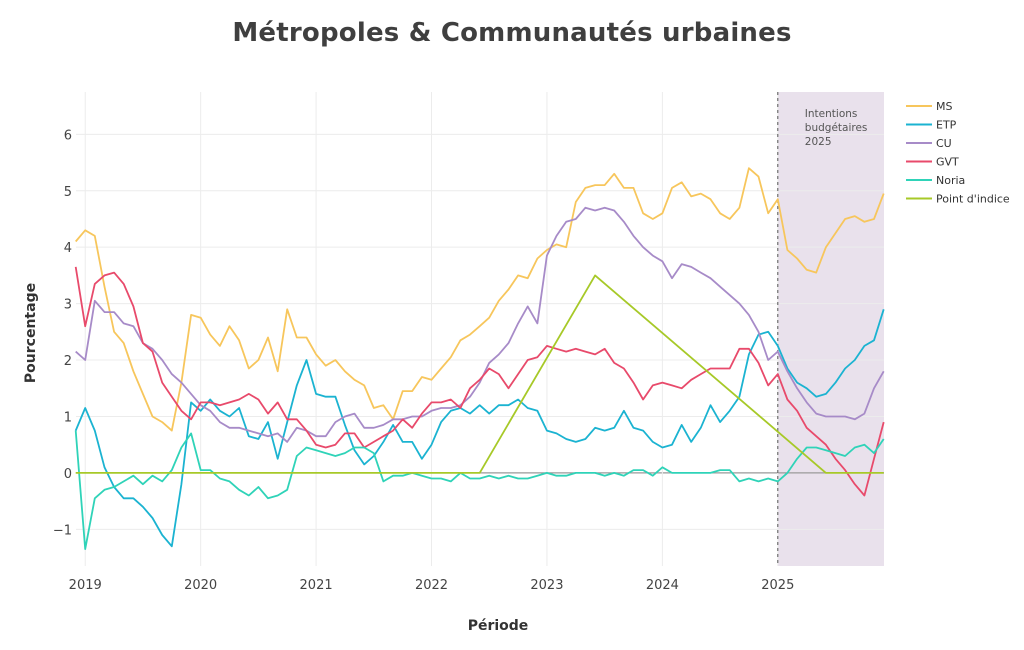 The image size is (1024, 650). What do you see at coordinates (830, 329) in the screenshot?
I see `forecast-region` at bounding box center [830, 329].